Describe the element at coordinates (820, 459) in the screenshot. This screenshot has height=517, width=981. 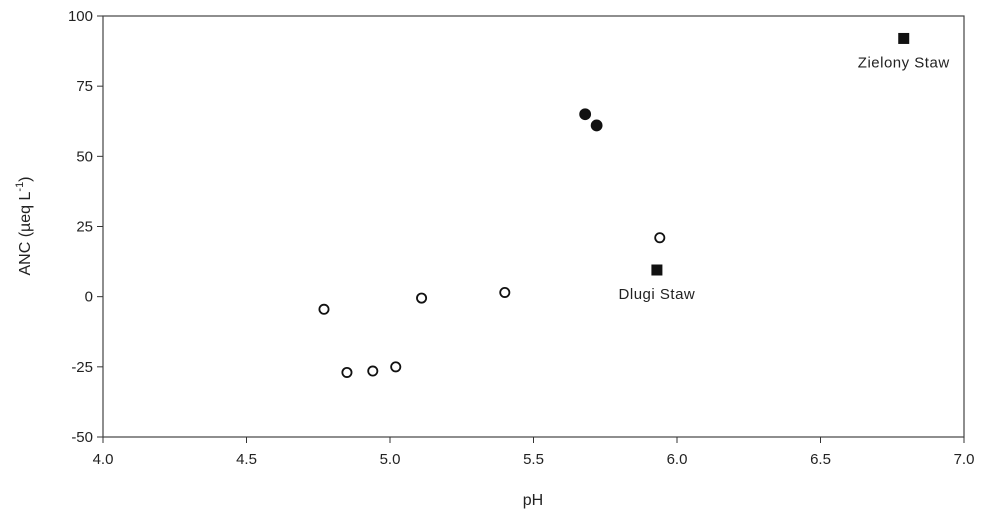
I see `x-tick-label: 6.5` at that location.